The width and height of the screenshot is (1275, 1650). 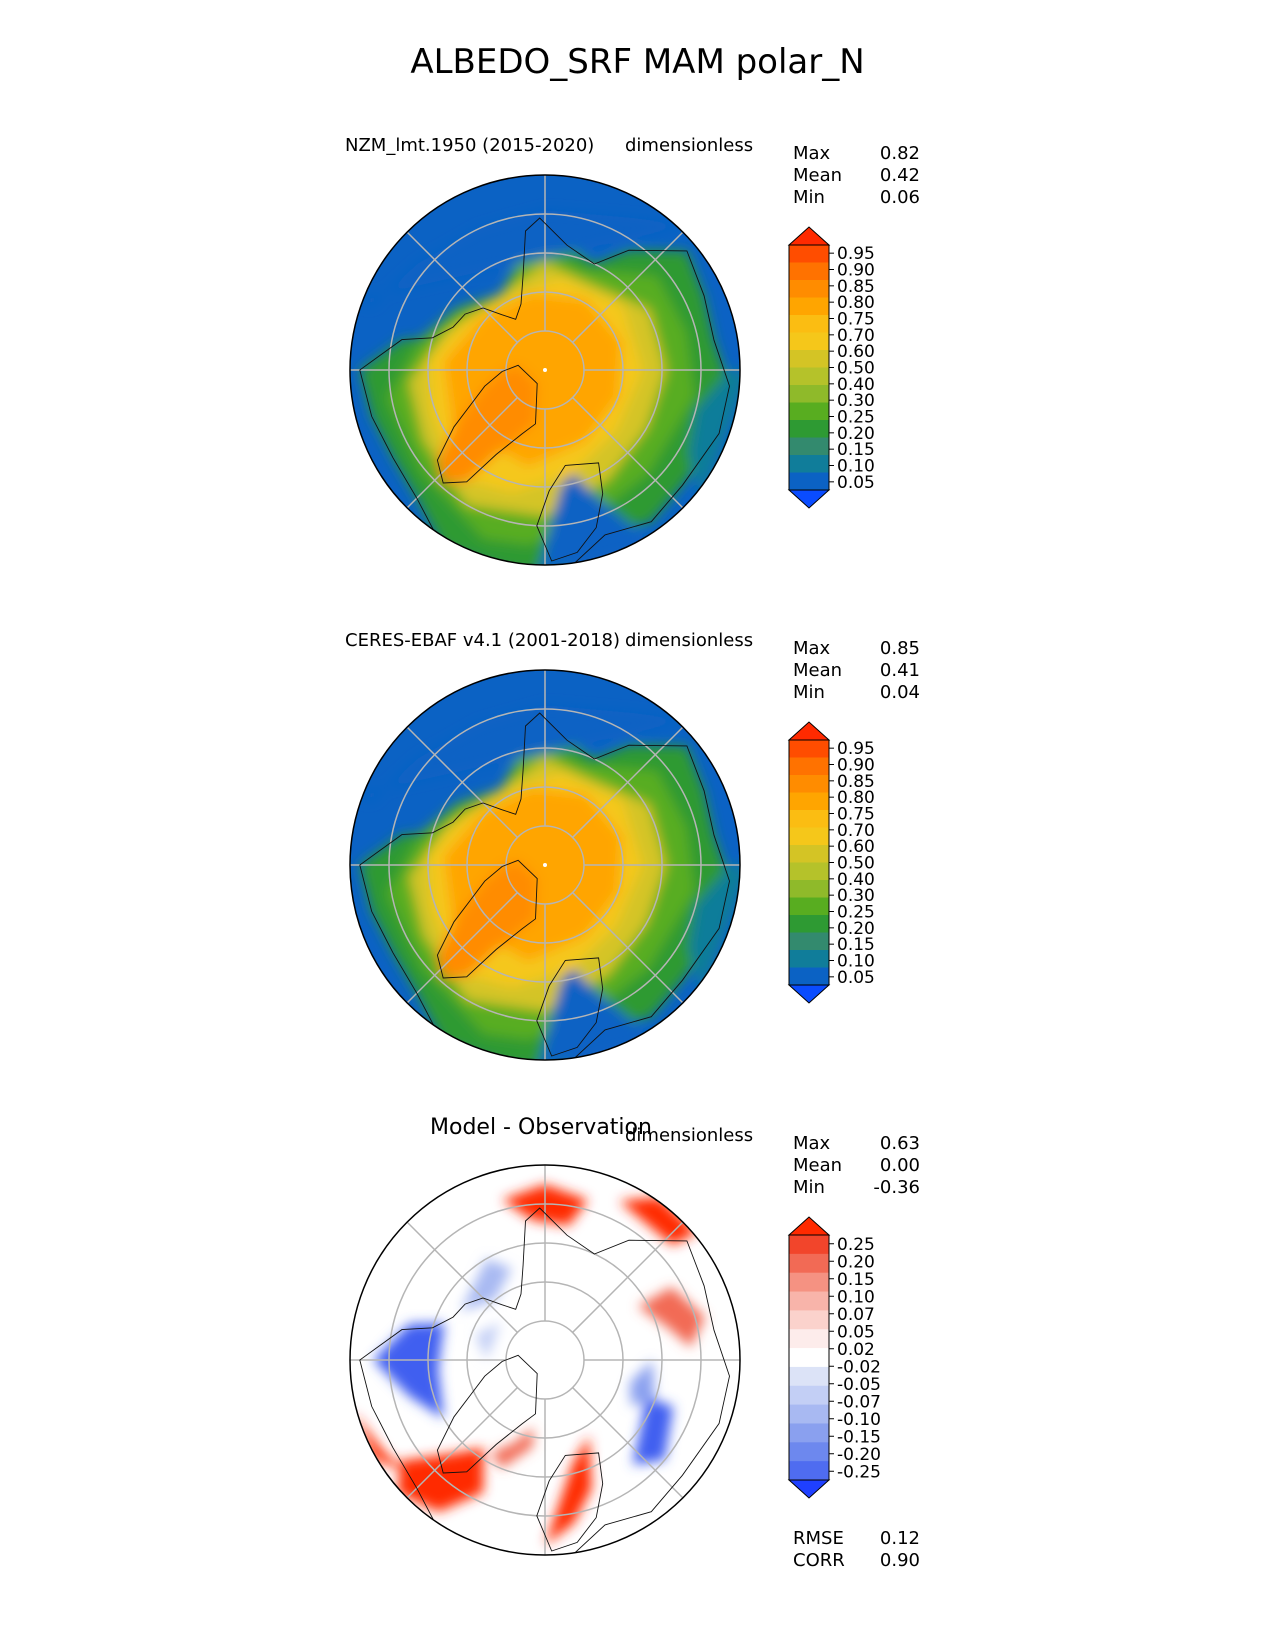 I want to click on stat-mean-value: 0.42, so click(x=899, y=175).